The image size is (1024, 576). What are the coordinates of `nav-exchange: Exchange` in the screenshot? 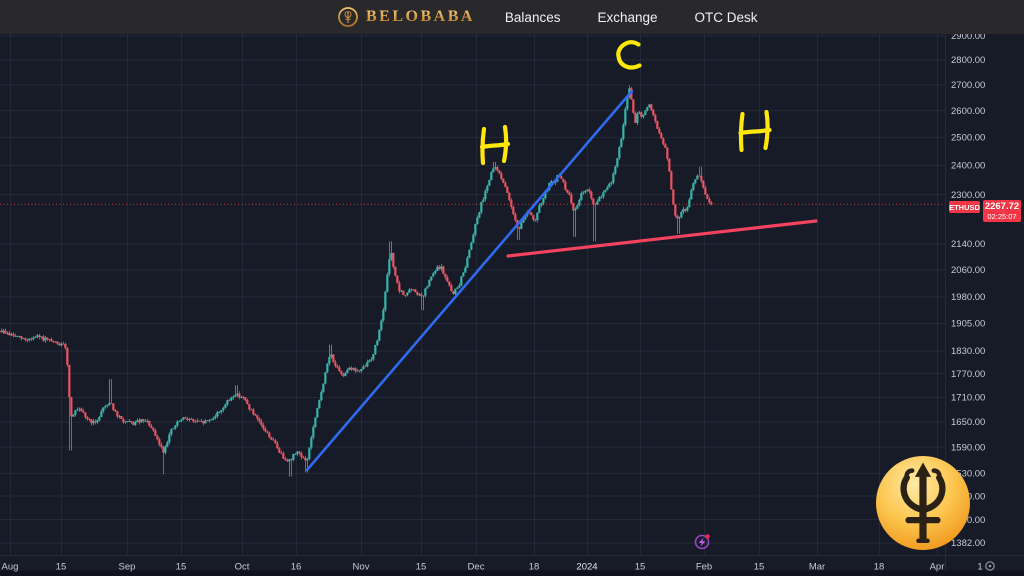 It's located at (627, 17).